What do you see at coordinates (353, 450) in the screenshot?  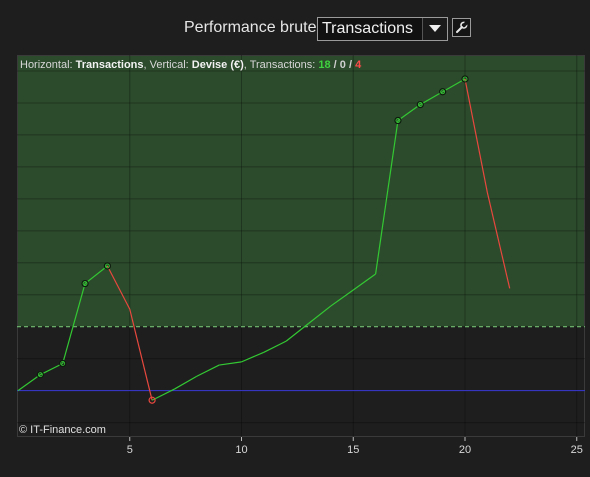 I see `x-tick-label: 15` at bounding box center [353, 450].